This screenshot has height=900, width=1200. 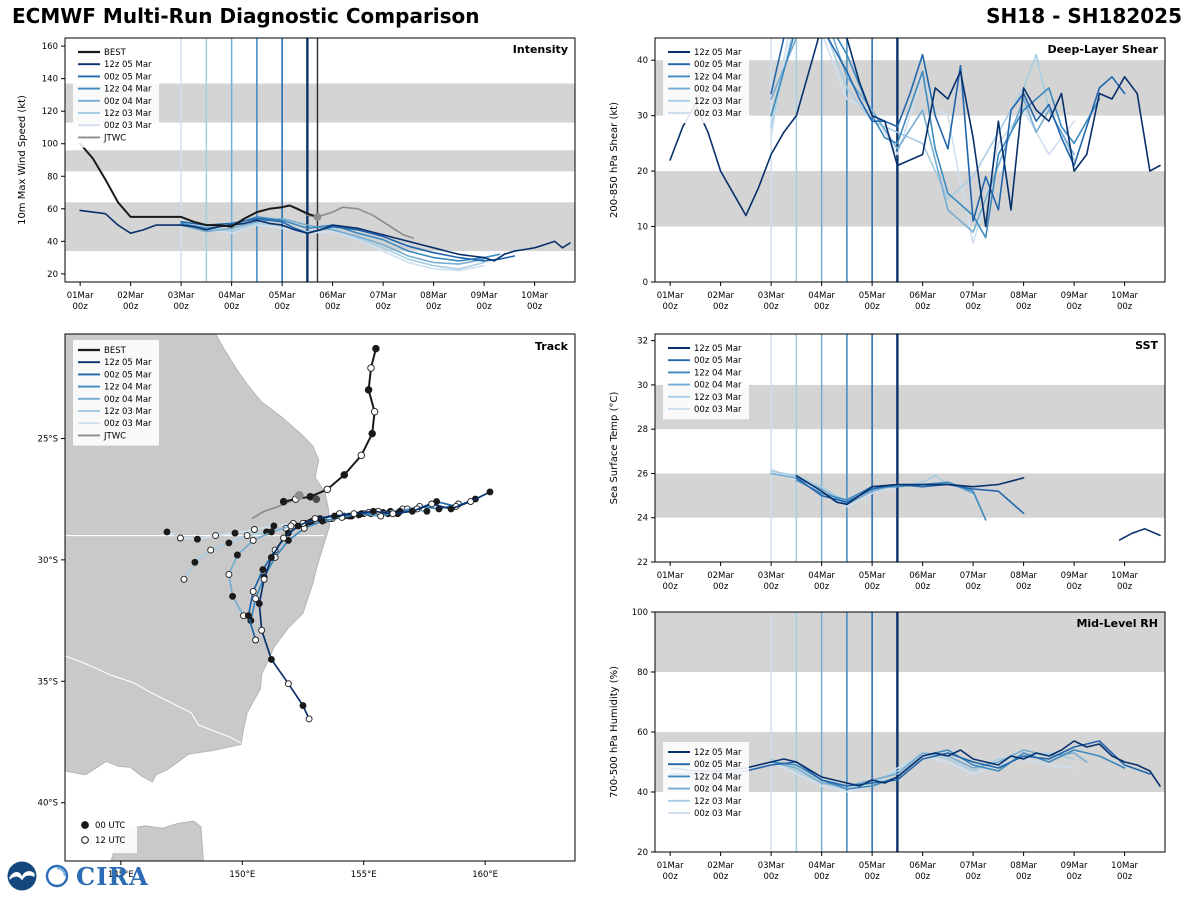 What do you see at coordinates (973, 866) in the screenshot?
I see `x-tick-label: 07Mar` at bounding box center [973, 866].